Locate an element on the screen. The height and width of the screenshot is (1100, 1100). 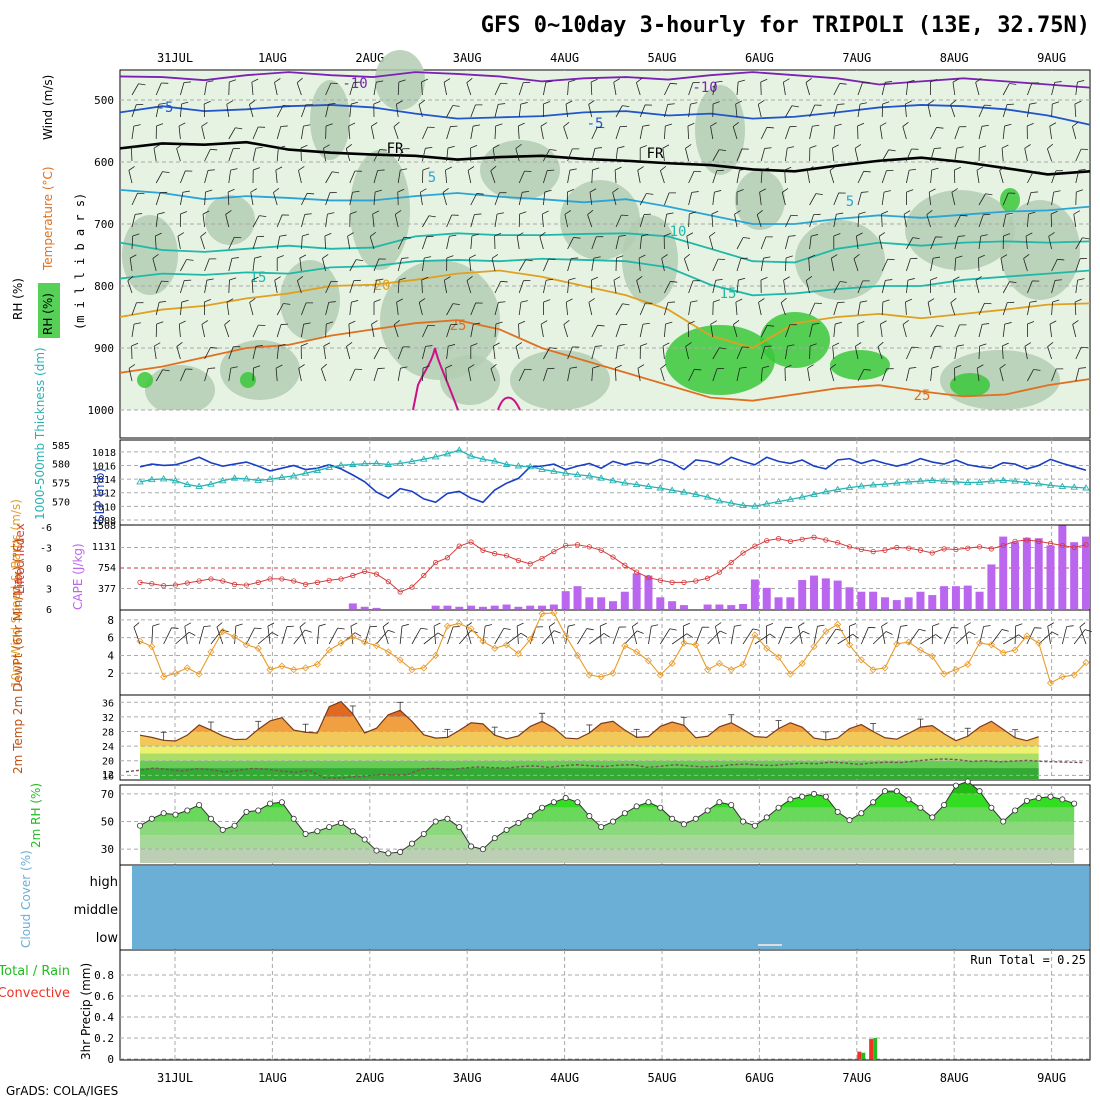
lifted-tick: -6 is located at coordinates (46, 528).